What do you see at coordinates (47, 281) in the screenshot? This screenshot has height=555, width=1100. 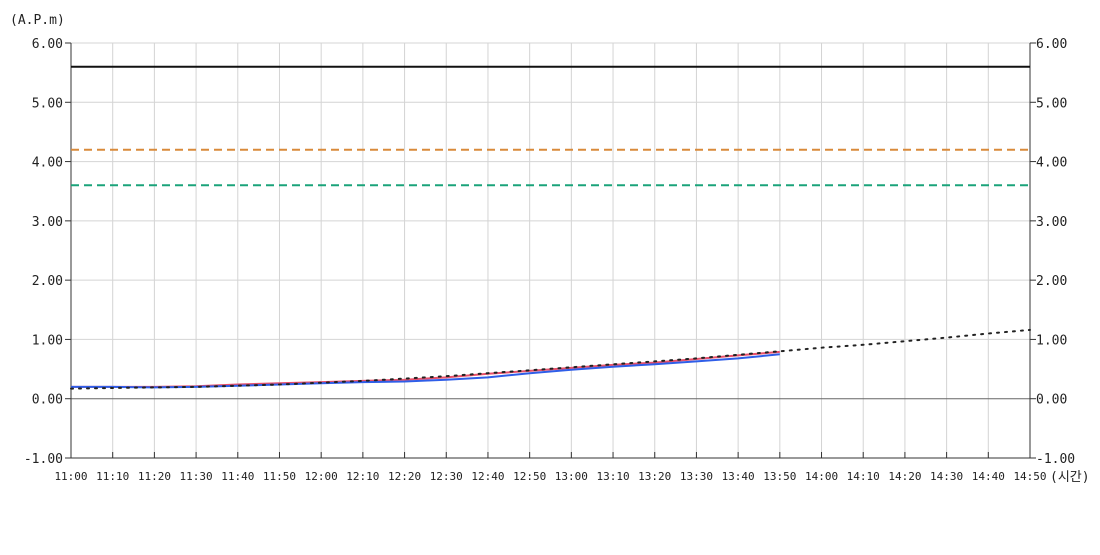 I see `y-tick-label-left: 2.00` at bounding box center [47, 281].